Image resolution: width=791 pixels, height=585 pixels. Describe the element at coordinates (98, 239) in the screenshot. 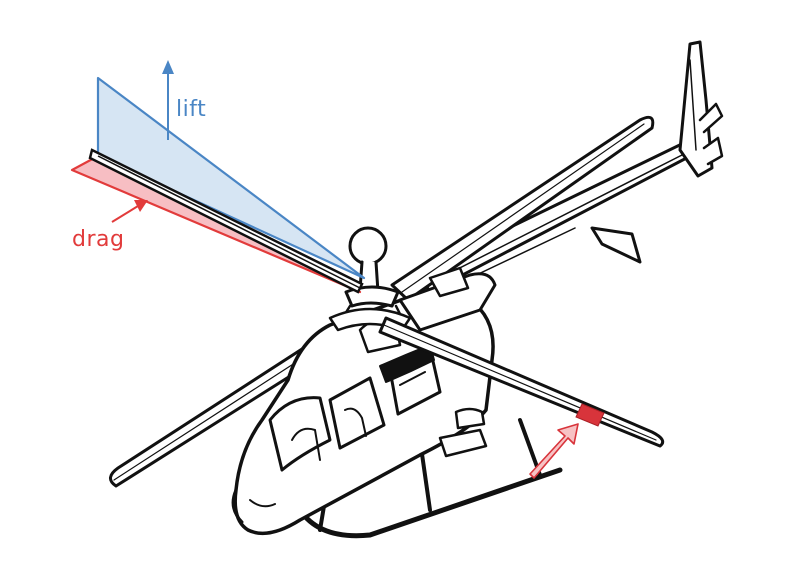

I see `drag-label: drag` at that location.